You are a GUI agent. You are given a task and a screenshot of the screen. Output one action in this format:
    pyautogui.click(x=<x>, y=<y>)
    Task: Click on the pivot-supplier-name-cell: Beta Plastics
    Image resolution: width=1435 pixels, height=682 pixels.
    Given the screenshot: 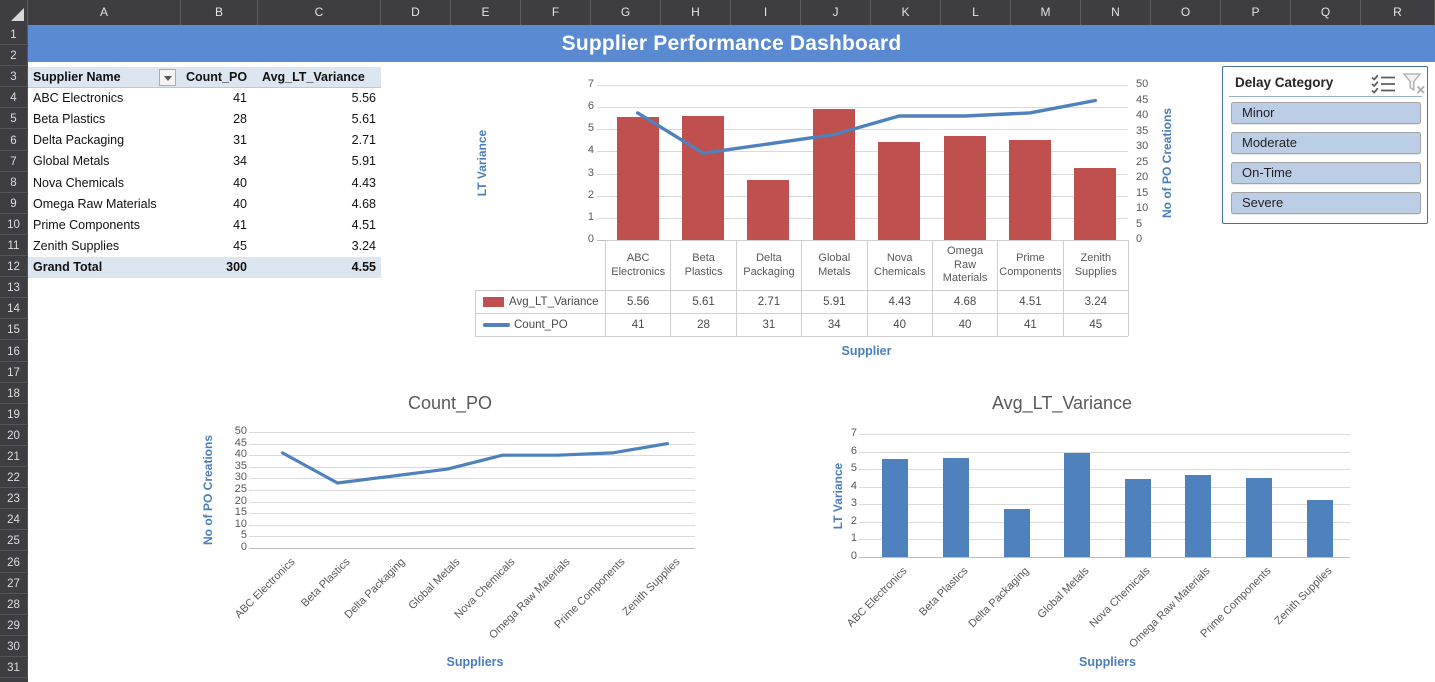 What is the action you would take?
    pyautogui.click(x=69, y=119)
    